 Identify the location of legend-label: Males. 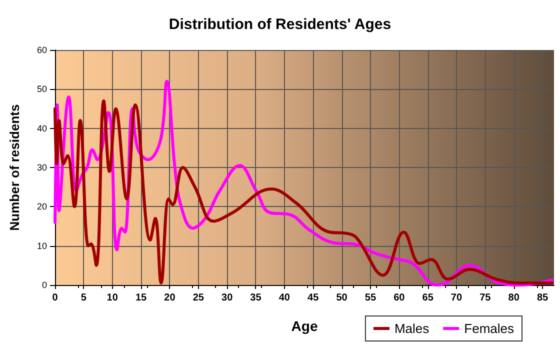
(412, 328).